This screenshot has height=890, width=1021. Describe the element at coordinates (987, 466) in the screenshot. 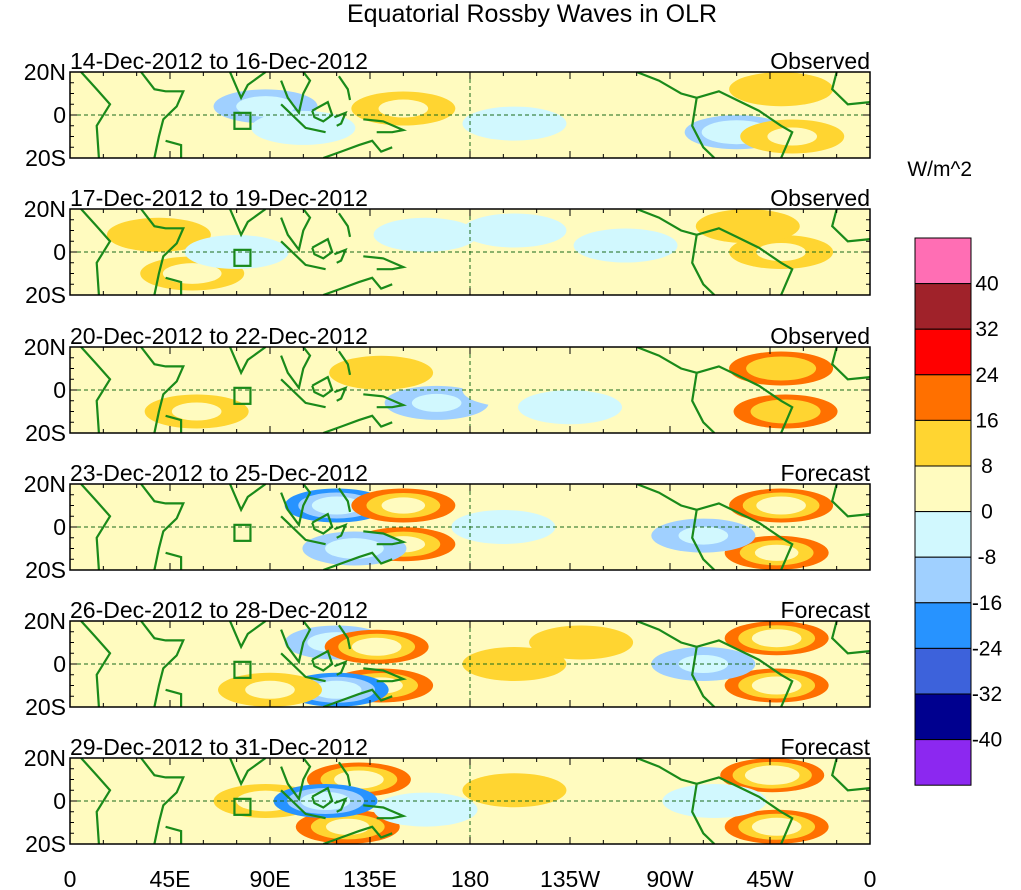

I see `colorbar-level-label: 8` at that location.